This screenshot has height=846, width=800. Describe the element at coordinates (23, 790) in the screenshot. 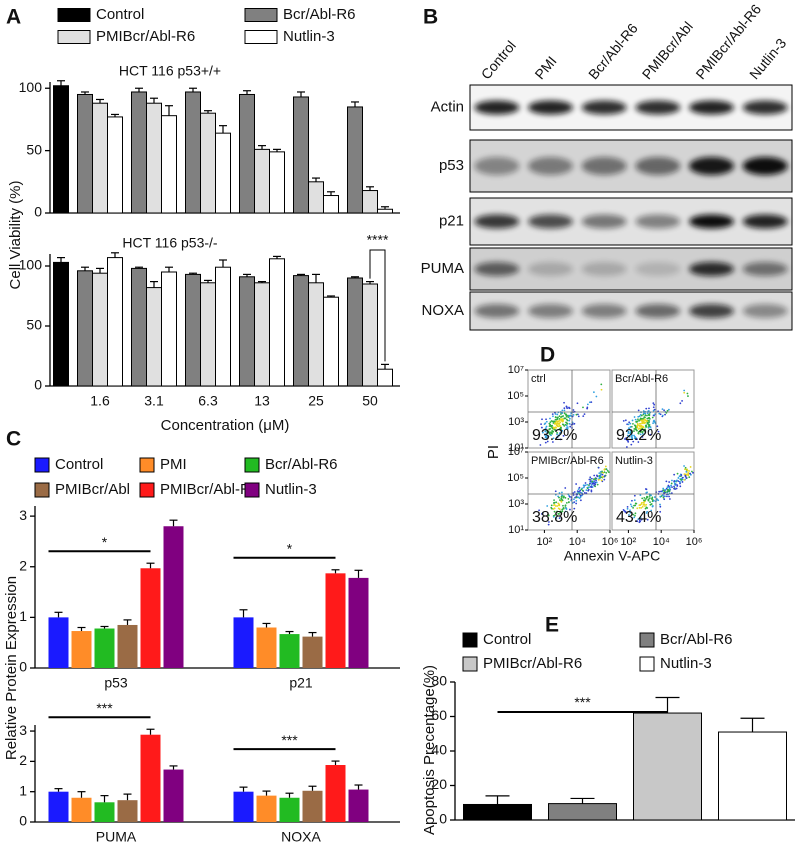

I see `y-tick-label: 1` at that location.